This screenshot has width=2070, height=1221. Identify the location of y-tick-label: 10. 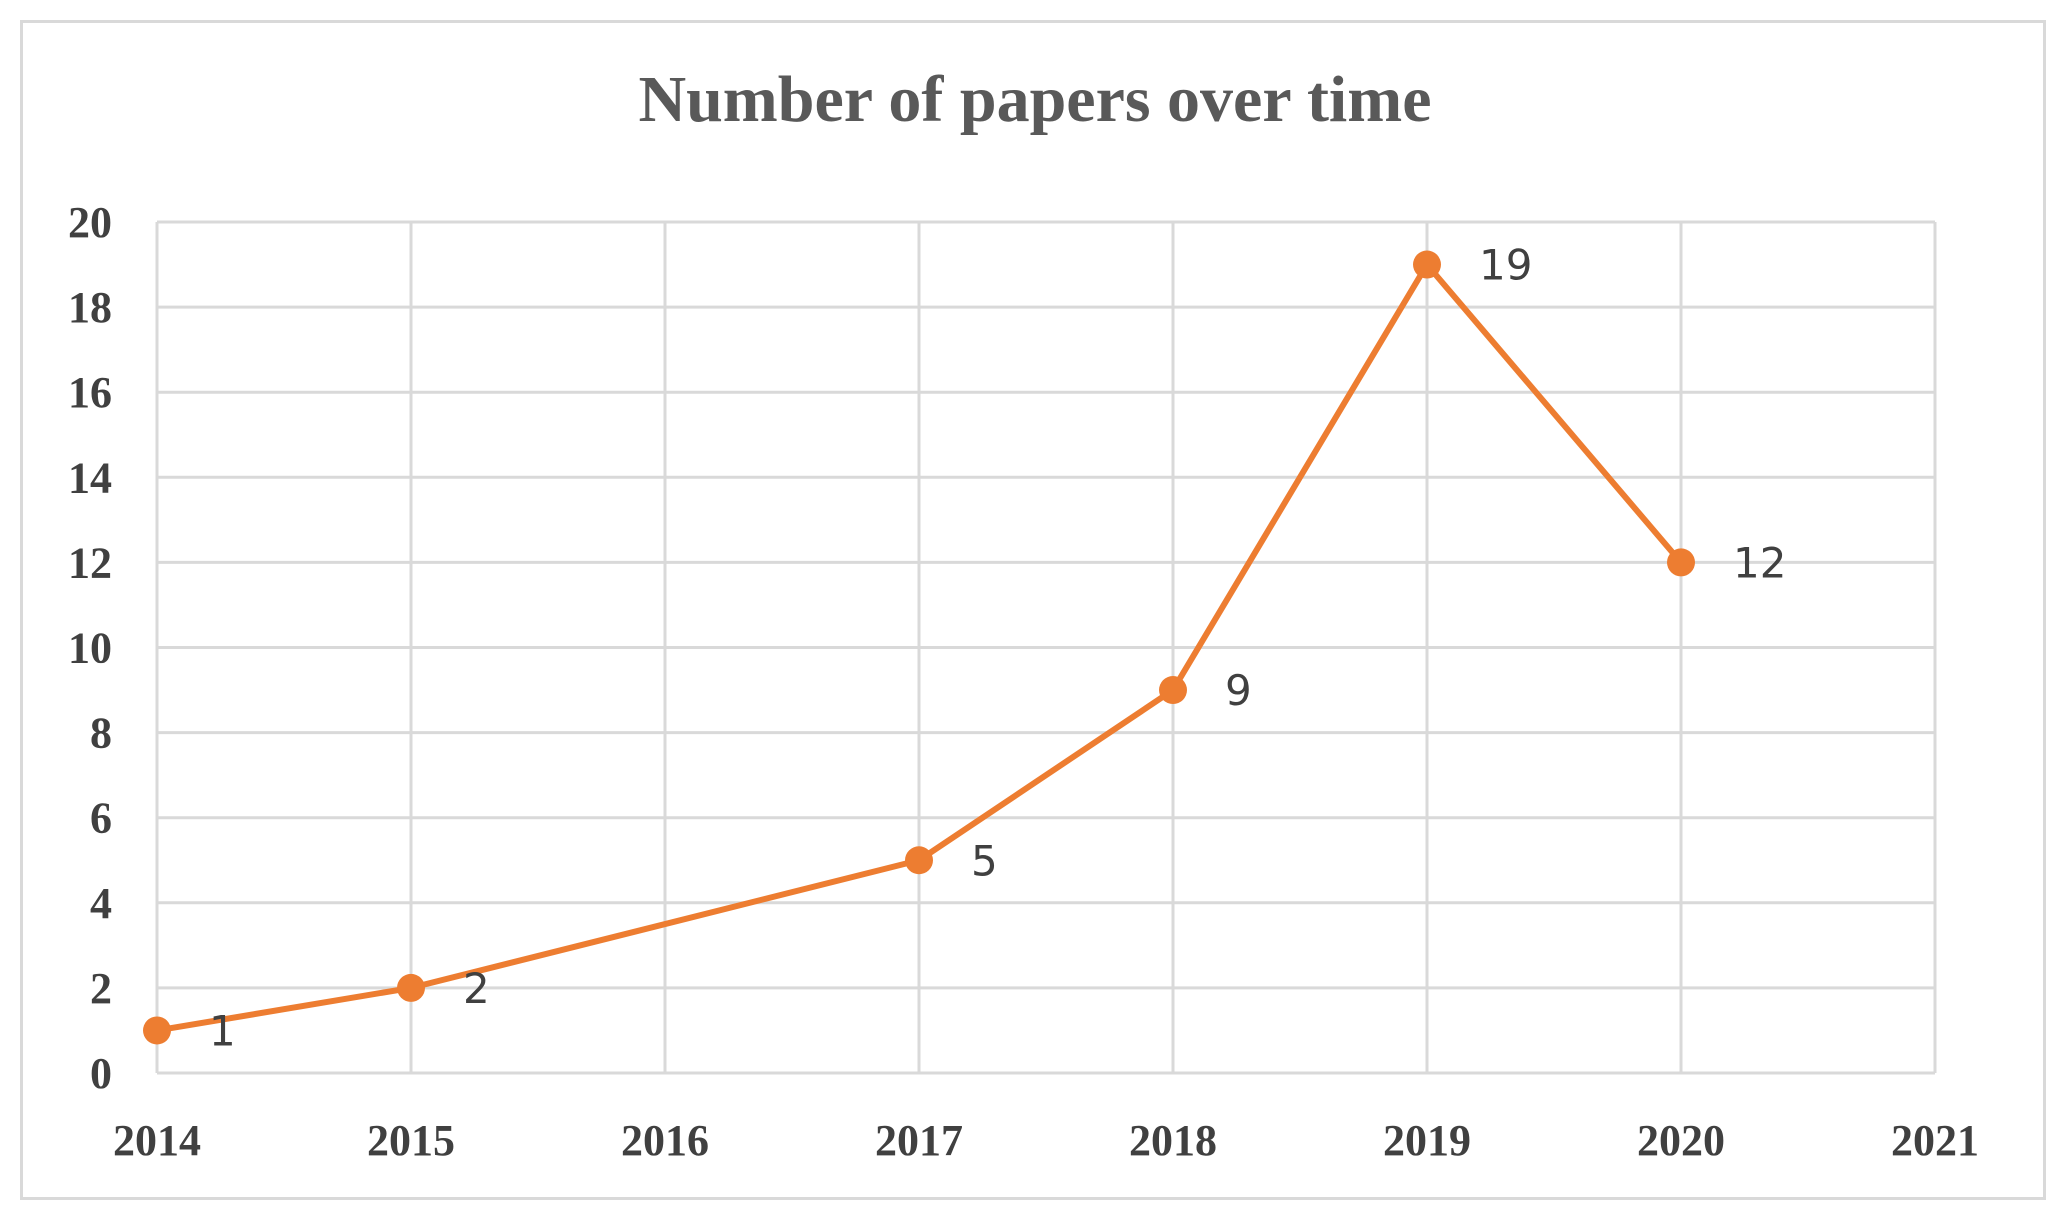
(90, 648).